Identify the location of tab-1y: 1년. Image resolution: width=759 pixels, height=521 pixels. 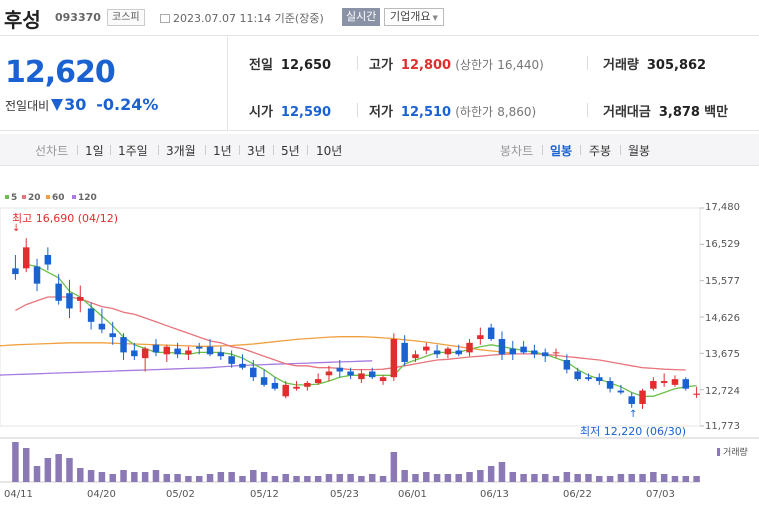
(222, 151).